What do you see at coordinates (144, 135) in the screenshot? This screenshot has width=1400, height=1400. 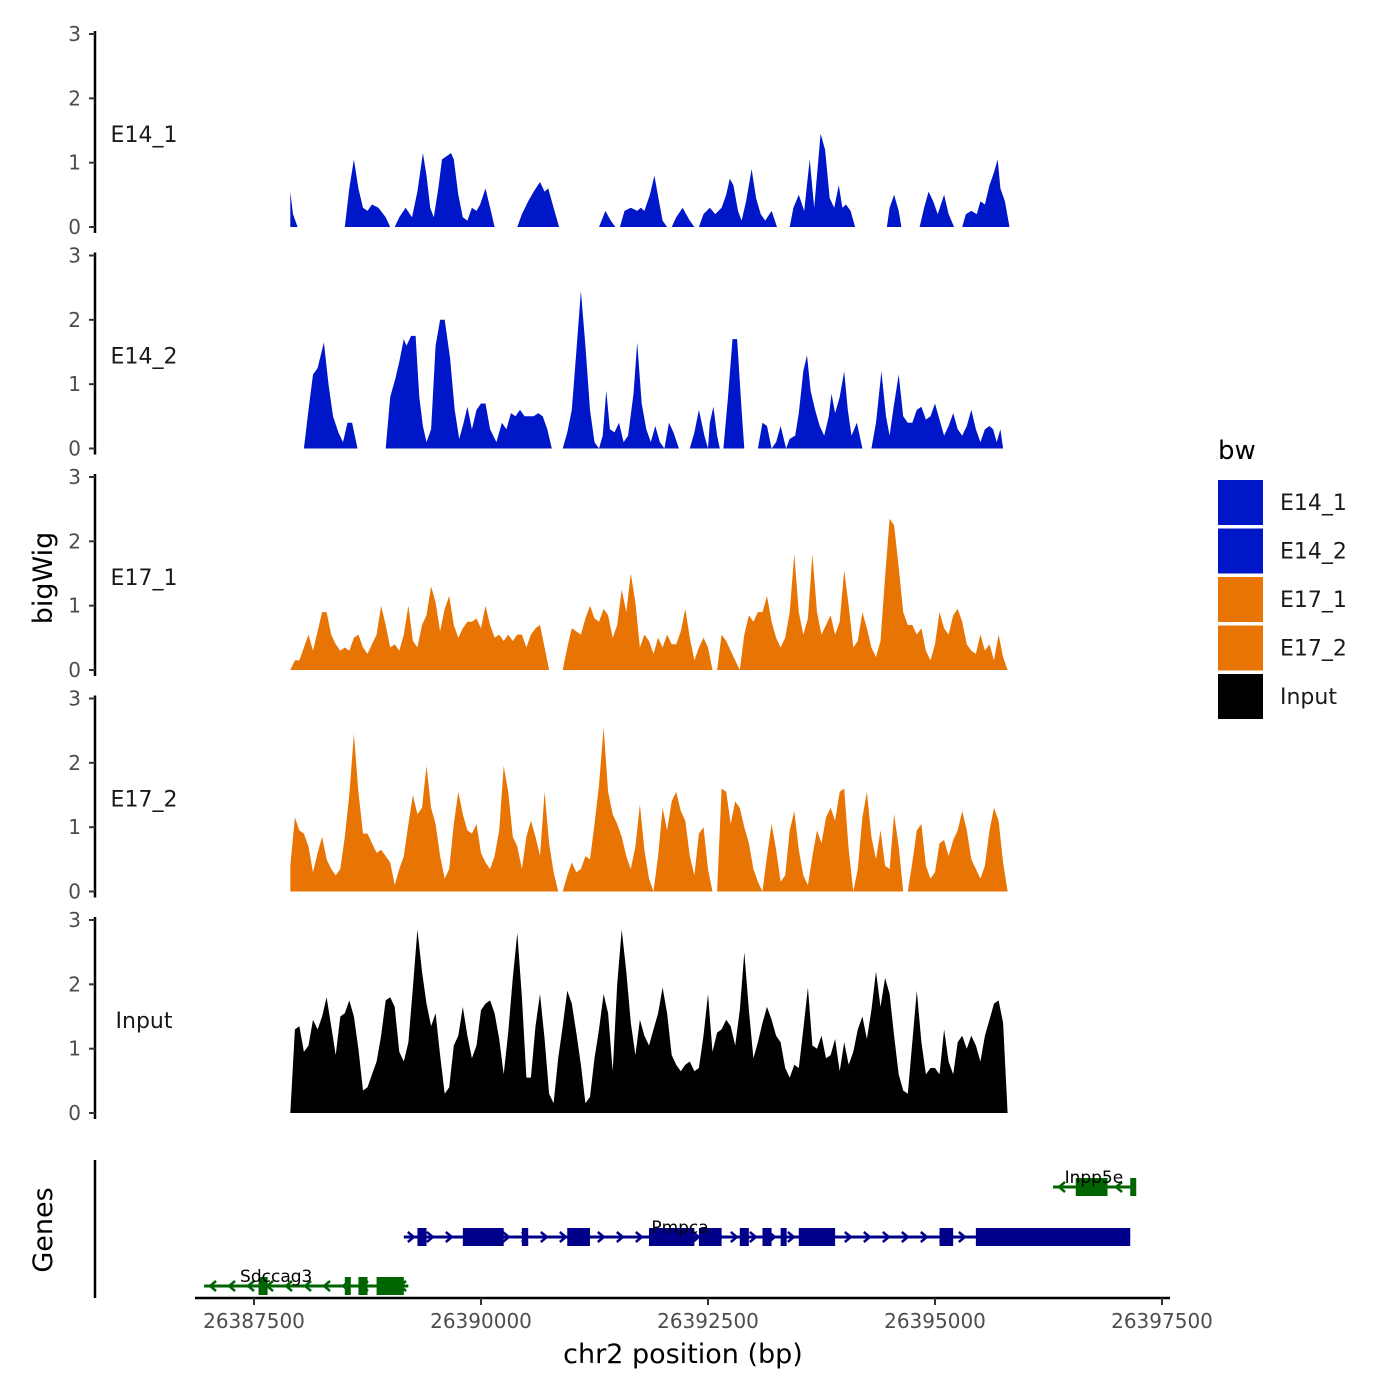 I see `track-label: E14_1` at bounding box center [144, 135].